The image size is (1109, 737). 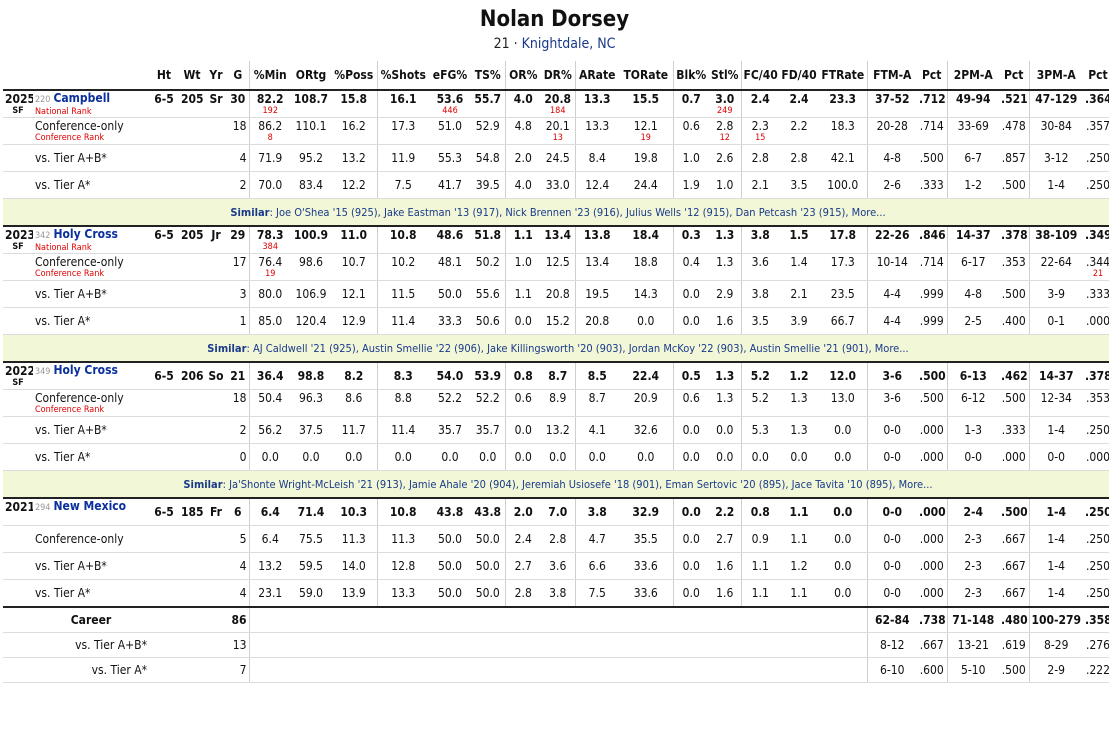 What do you see at coordinates (421, 348) in the screenshot?
I see `similar-player-link: Austin Smellie '22 (906)` at bounding box center [421, 348].